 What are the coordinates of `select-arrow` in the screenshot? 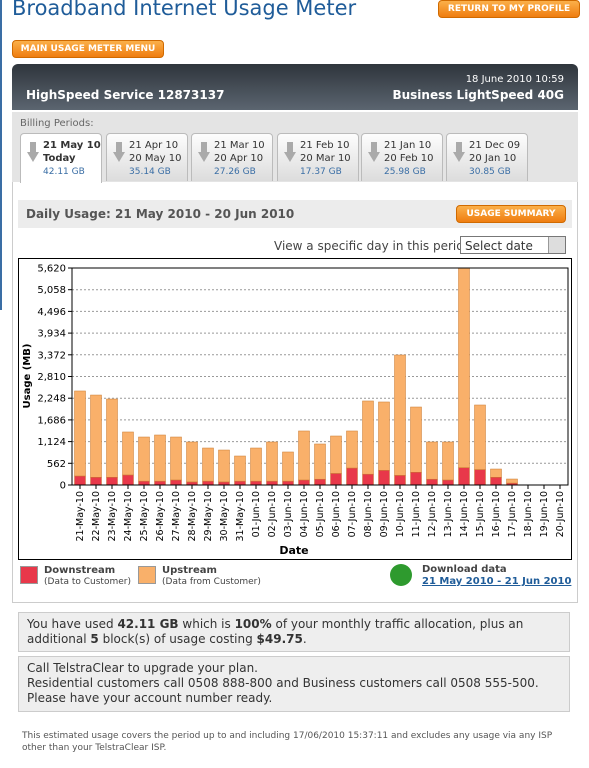 It's located at (556, 245).